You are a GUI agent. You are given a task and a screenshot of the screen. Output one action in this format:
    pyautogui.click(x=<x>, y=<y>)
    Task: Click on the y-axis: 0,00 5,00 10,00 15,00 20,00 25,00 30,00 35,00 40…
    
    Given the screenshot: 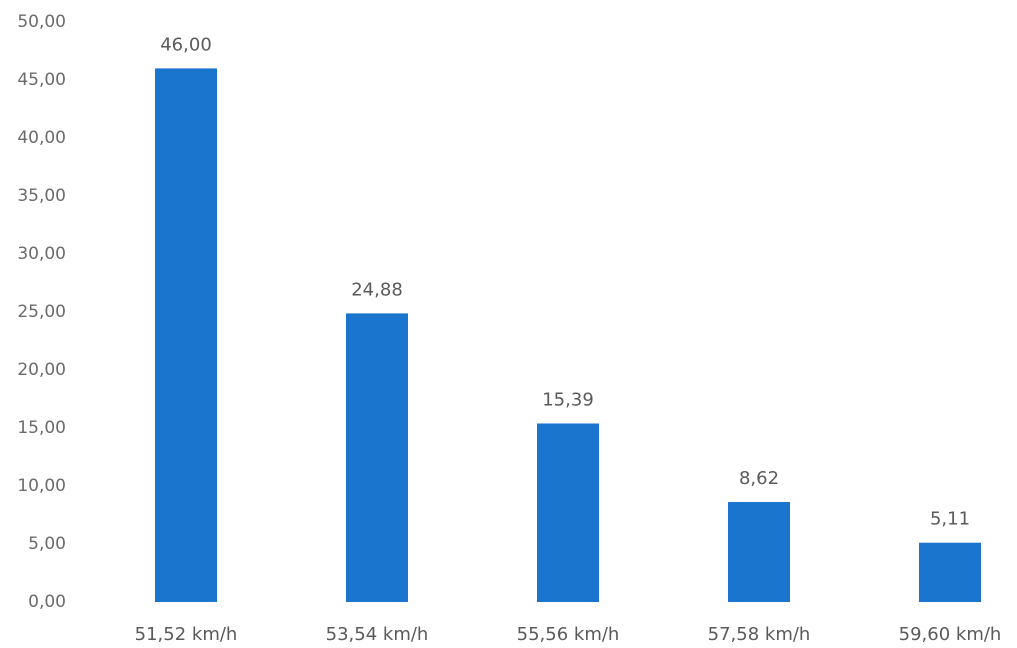 What is the action you would take?
    pyautogui.click(x=41, y=312)
    